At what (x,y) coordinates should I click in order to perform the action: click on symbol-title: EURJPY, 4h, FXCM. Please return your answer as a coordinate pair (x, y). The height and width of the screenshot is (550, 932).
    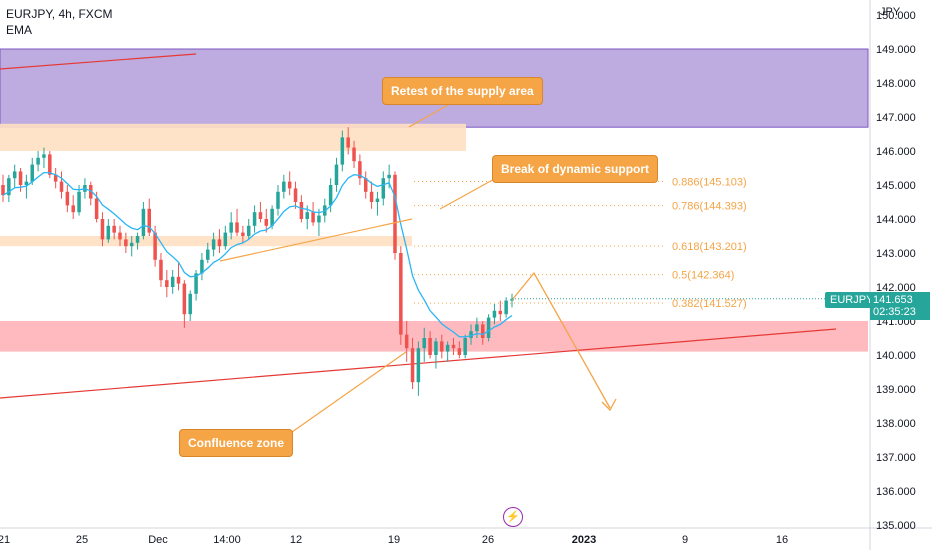
    Looking at the image, I should click on (59, 14).